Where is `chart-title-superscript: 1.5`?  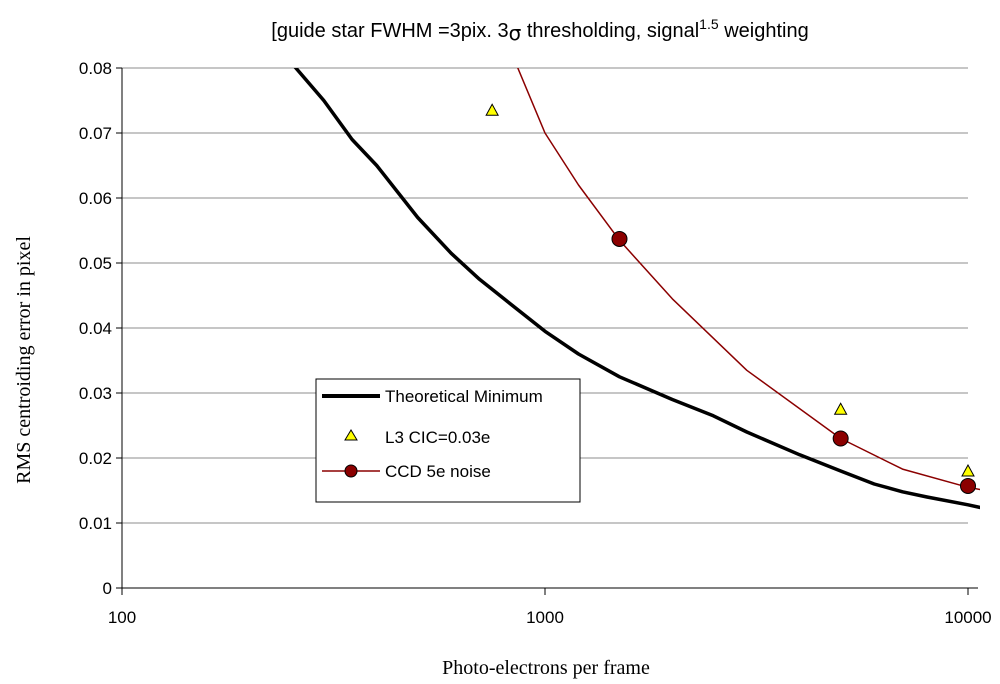
chart-title-superscript: 1.5 is located at coordinates (709, 24).